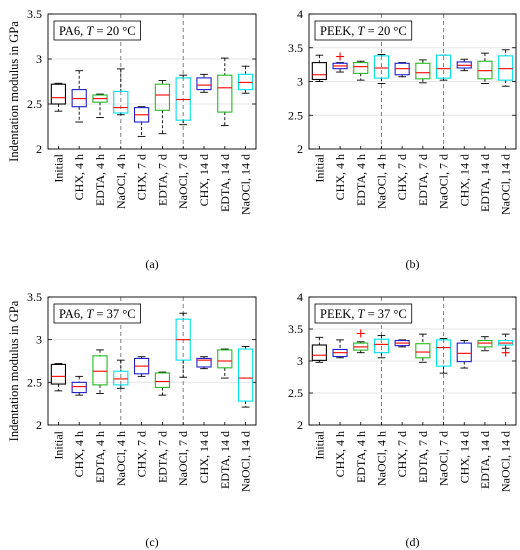 The image size is (520, 550). I want to click on panel-title-box: PEEK, T = 37 °C, so click(363, 313).